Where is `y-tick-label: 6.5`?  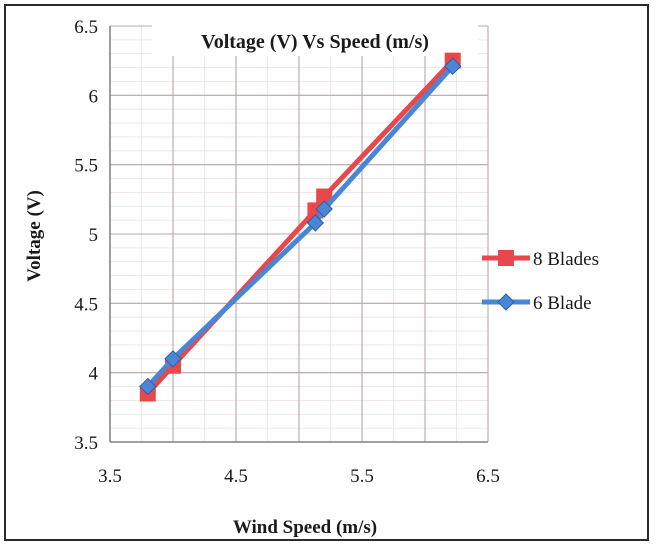 y-tick-label: 6.5 is located at coordinates (86, 27).